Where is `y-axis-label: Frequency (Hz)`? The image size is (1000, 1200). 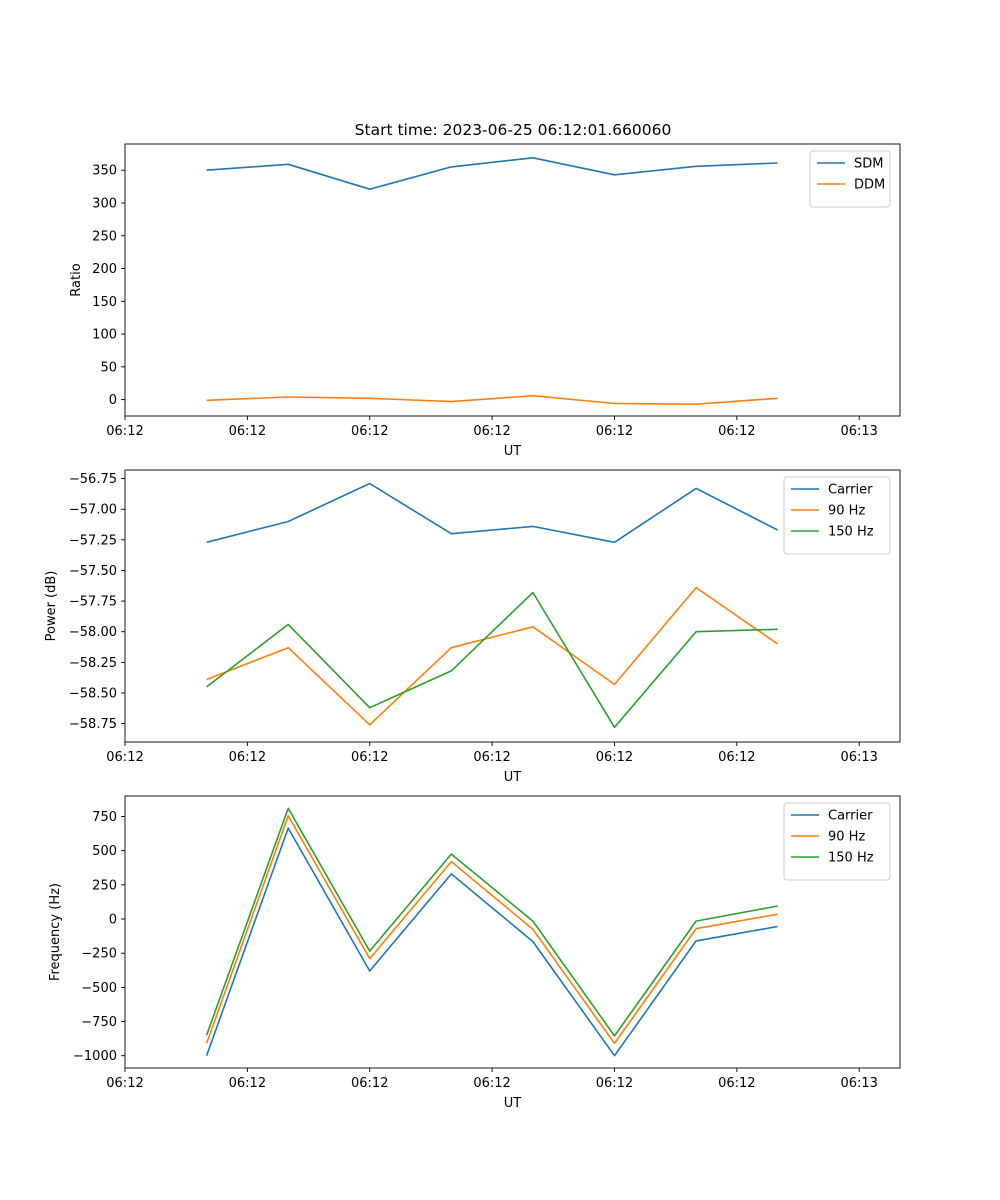
y-axis-label: Frequency (Hz) is located at coordinates (55, 932).